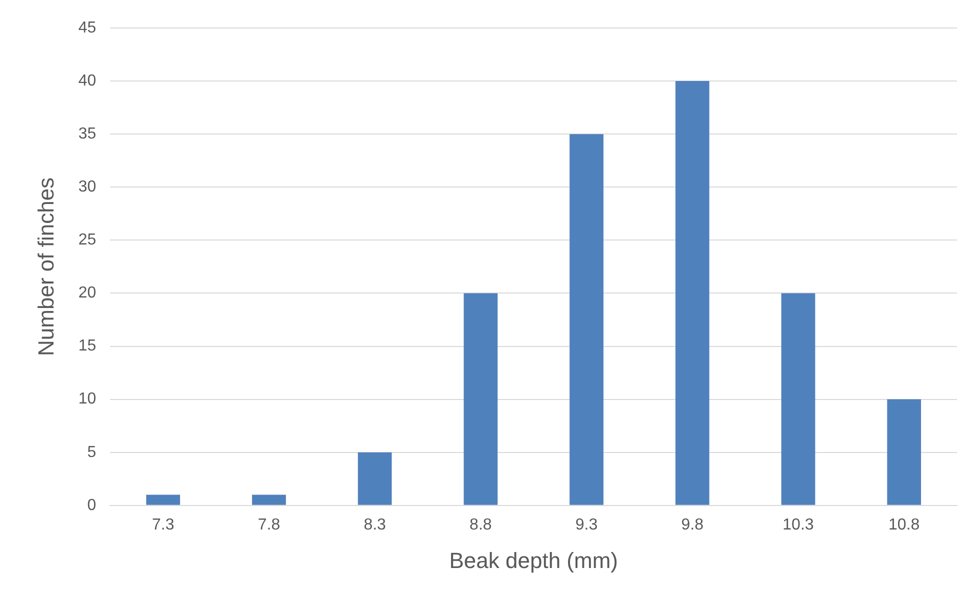  Describe the element at coordinates (87, 293) in the screenshot. I see `y-tick-label: 20` at that location.